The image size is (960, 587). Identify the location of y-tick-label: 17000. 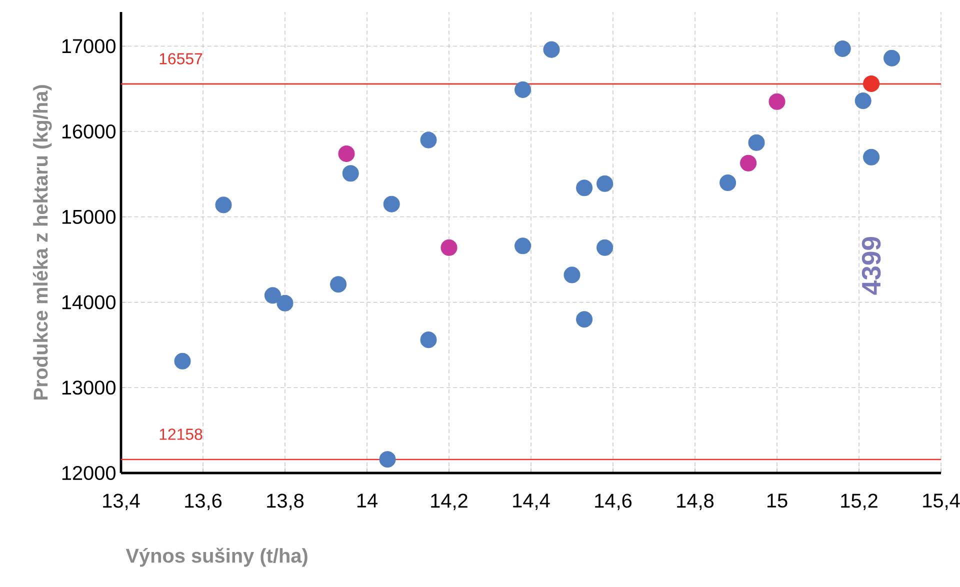
(89, 46).